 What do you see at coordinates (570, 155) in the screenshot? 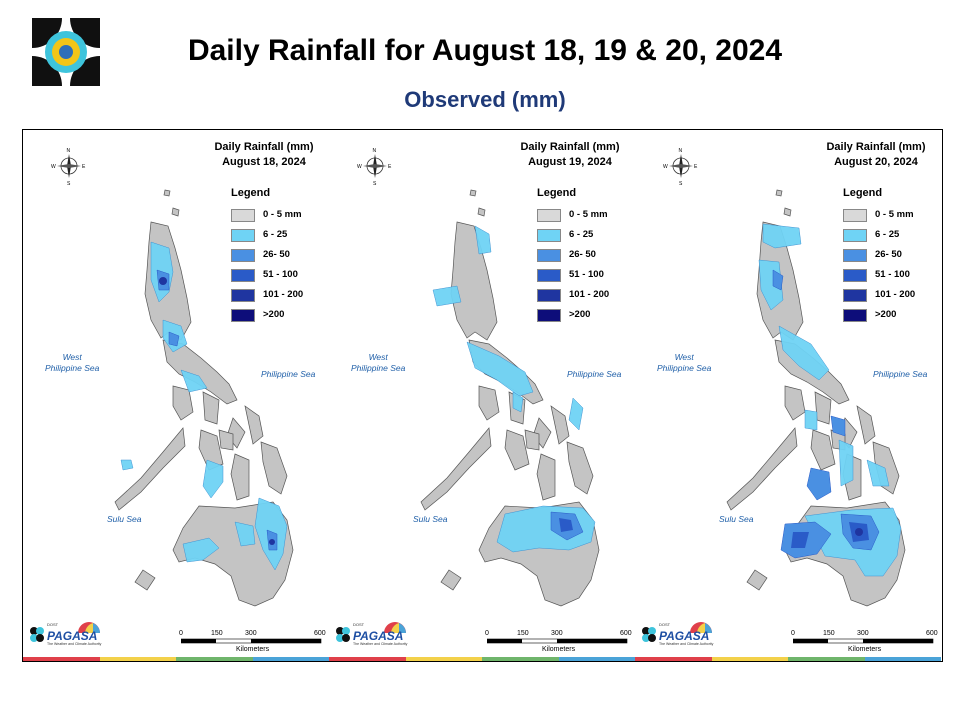
I see `panel-title: Daily Rainfall (mm) August 19, 2024` at bounding box center [570, 155].